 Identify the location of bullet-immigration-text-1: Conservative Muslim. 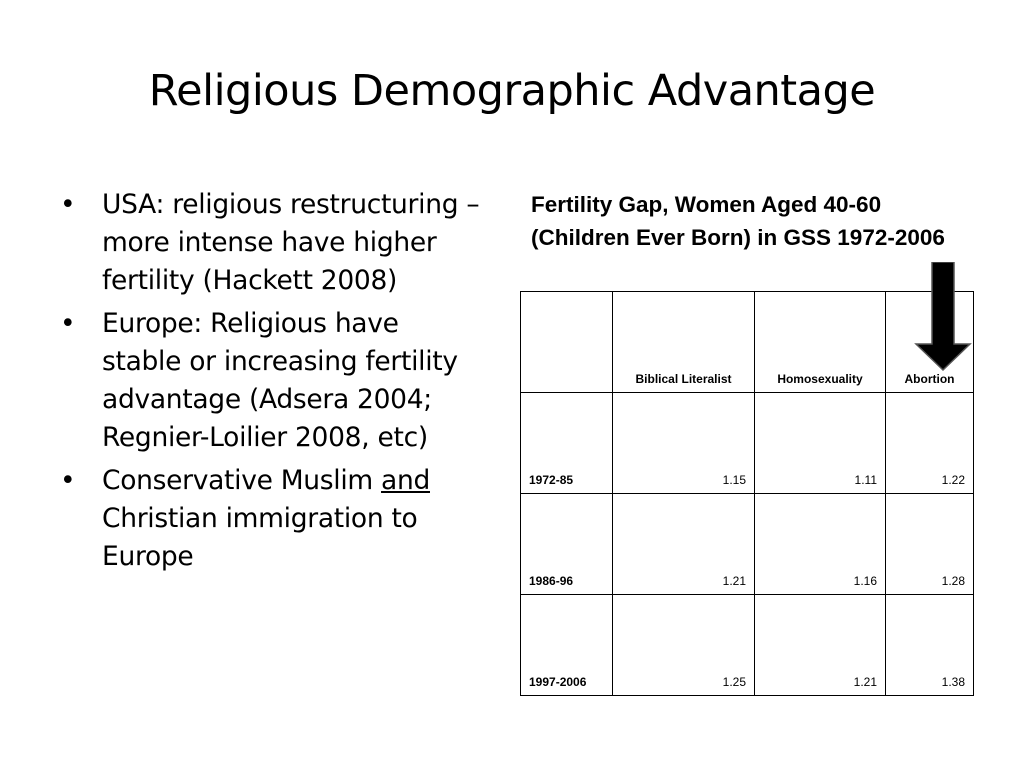
(242, 480).